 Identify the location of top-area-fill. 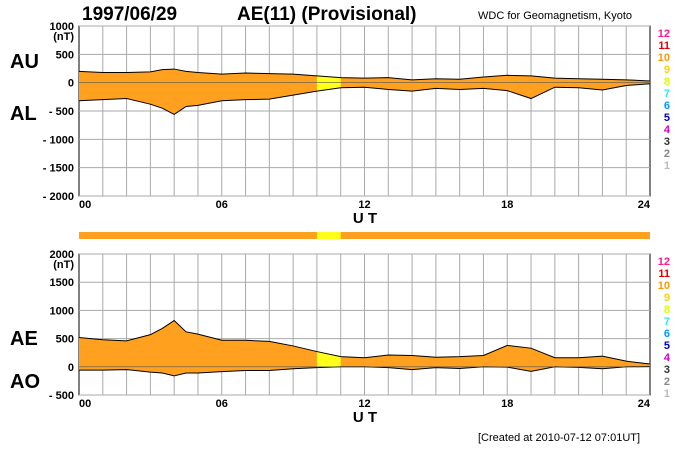
(364, 92).